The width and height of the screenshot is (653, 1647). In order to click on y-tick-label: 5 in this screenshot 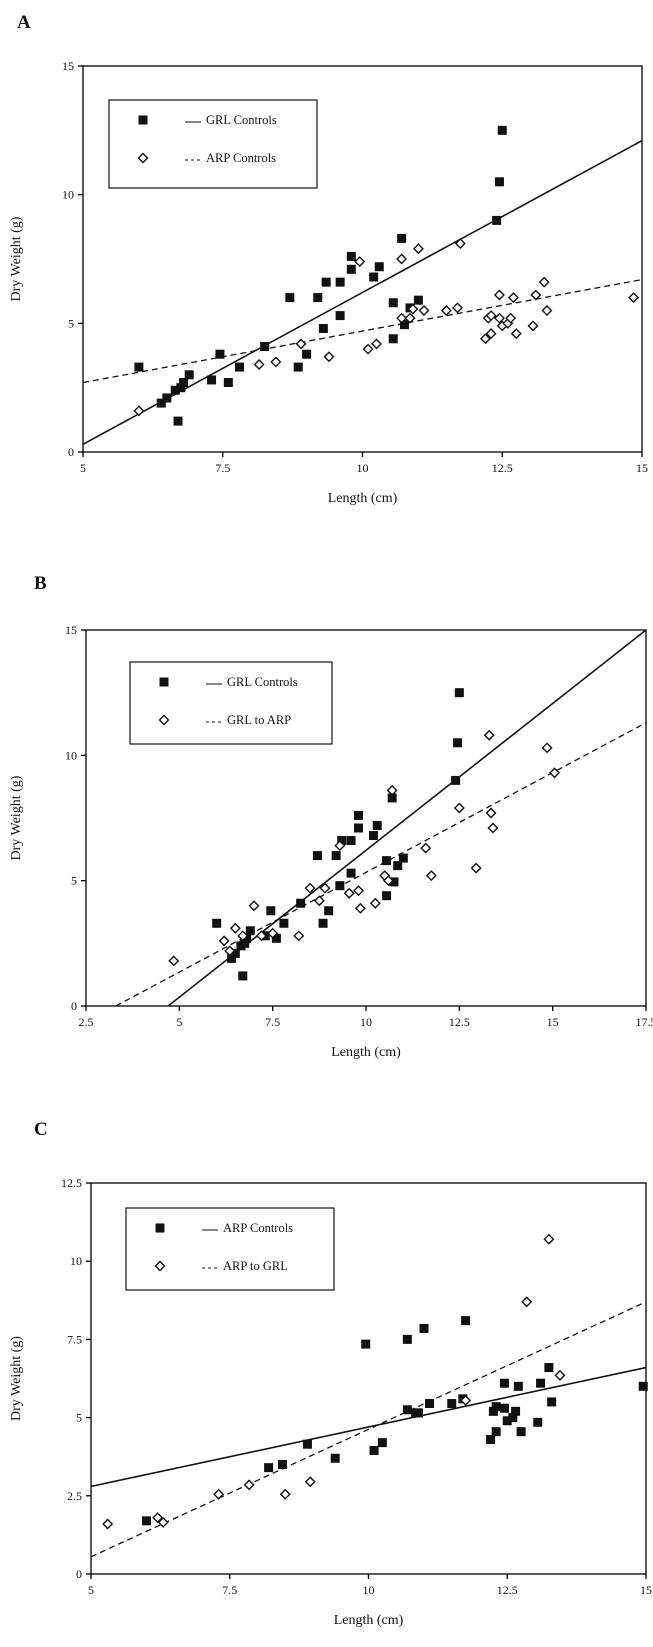, I will do `click(74, 881)`.